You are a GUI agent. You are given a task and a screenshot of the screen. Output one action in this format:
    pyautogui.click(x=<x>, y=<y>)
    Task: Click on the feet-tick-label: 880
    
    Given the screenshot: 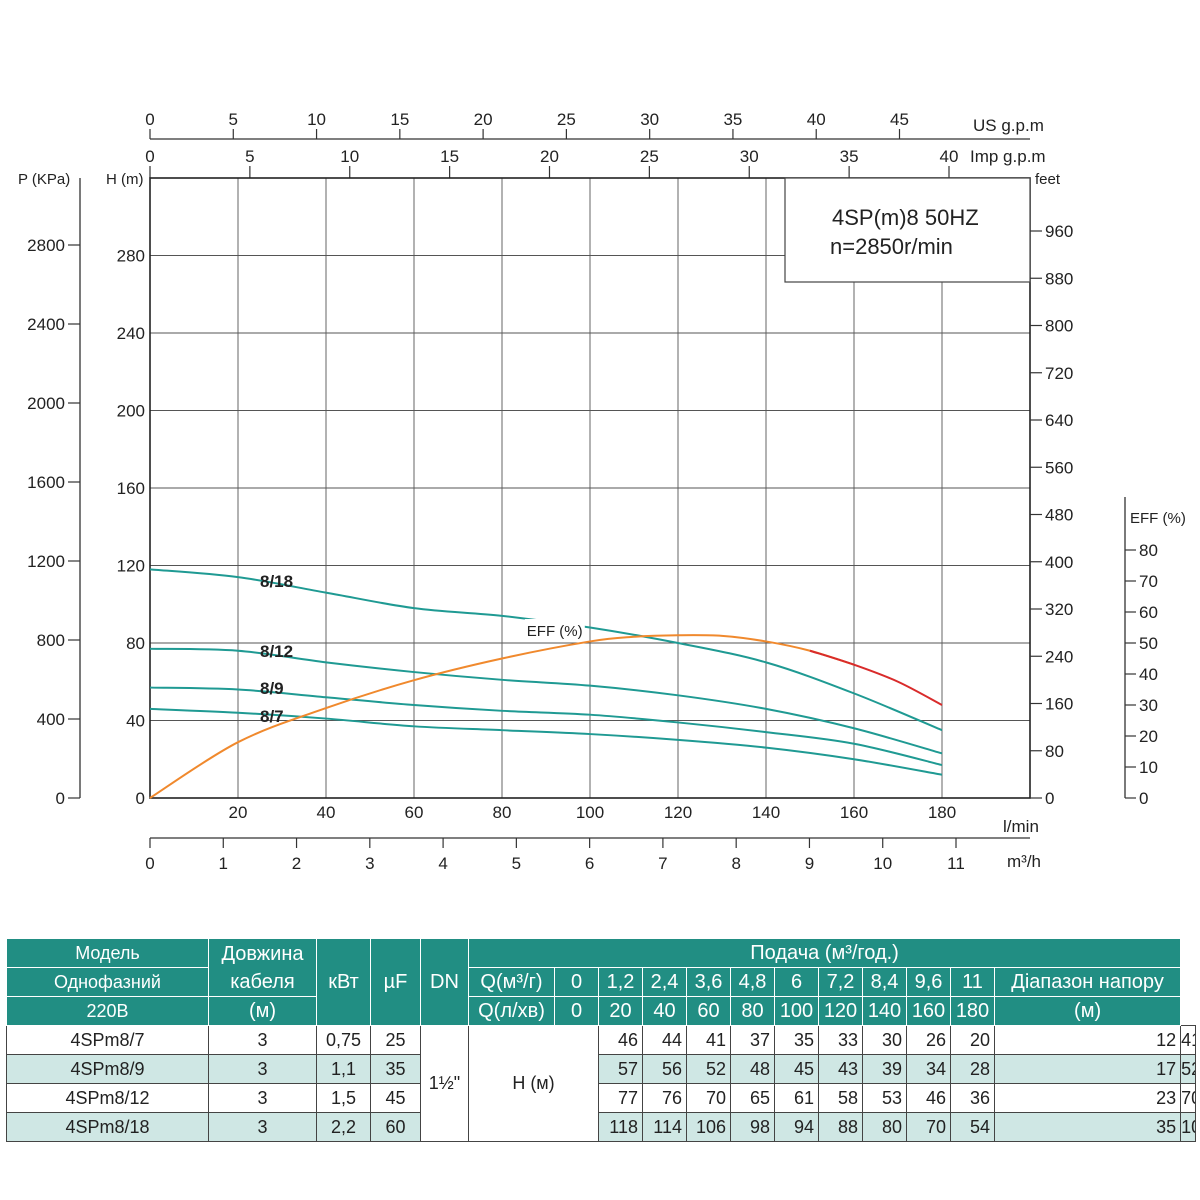 What is the action you would take?
    pyautogui.click(x=1059, y=278)
    